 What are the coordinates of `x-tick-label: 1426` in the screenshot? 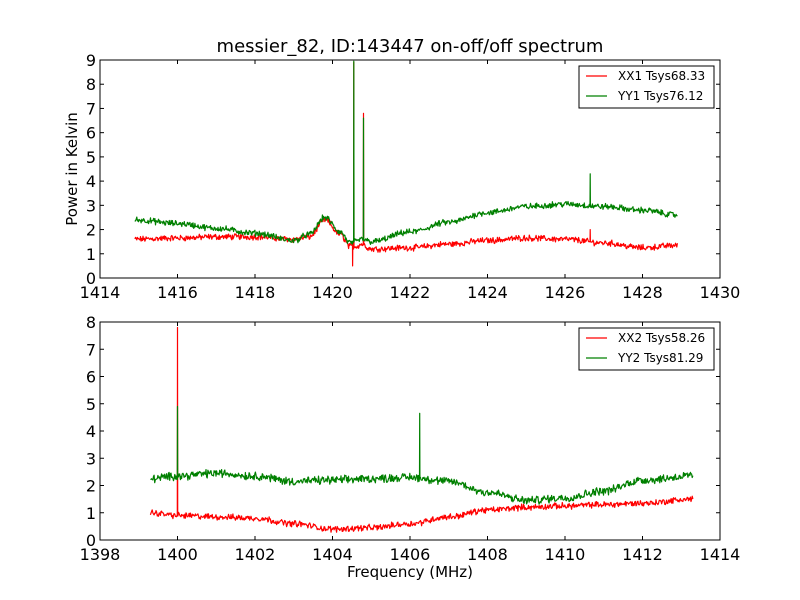 It's located at (565, 292).